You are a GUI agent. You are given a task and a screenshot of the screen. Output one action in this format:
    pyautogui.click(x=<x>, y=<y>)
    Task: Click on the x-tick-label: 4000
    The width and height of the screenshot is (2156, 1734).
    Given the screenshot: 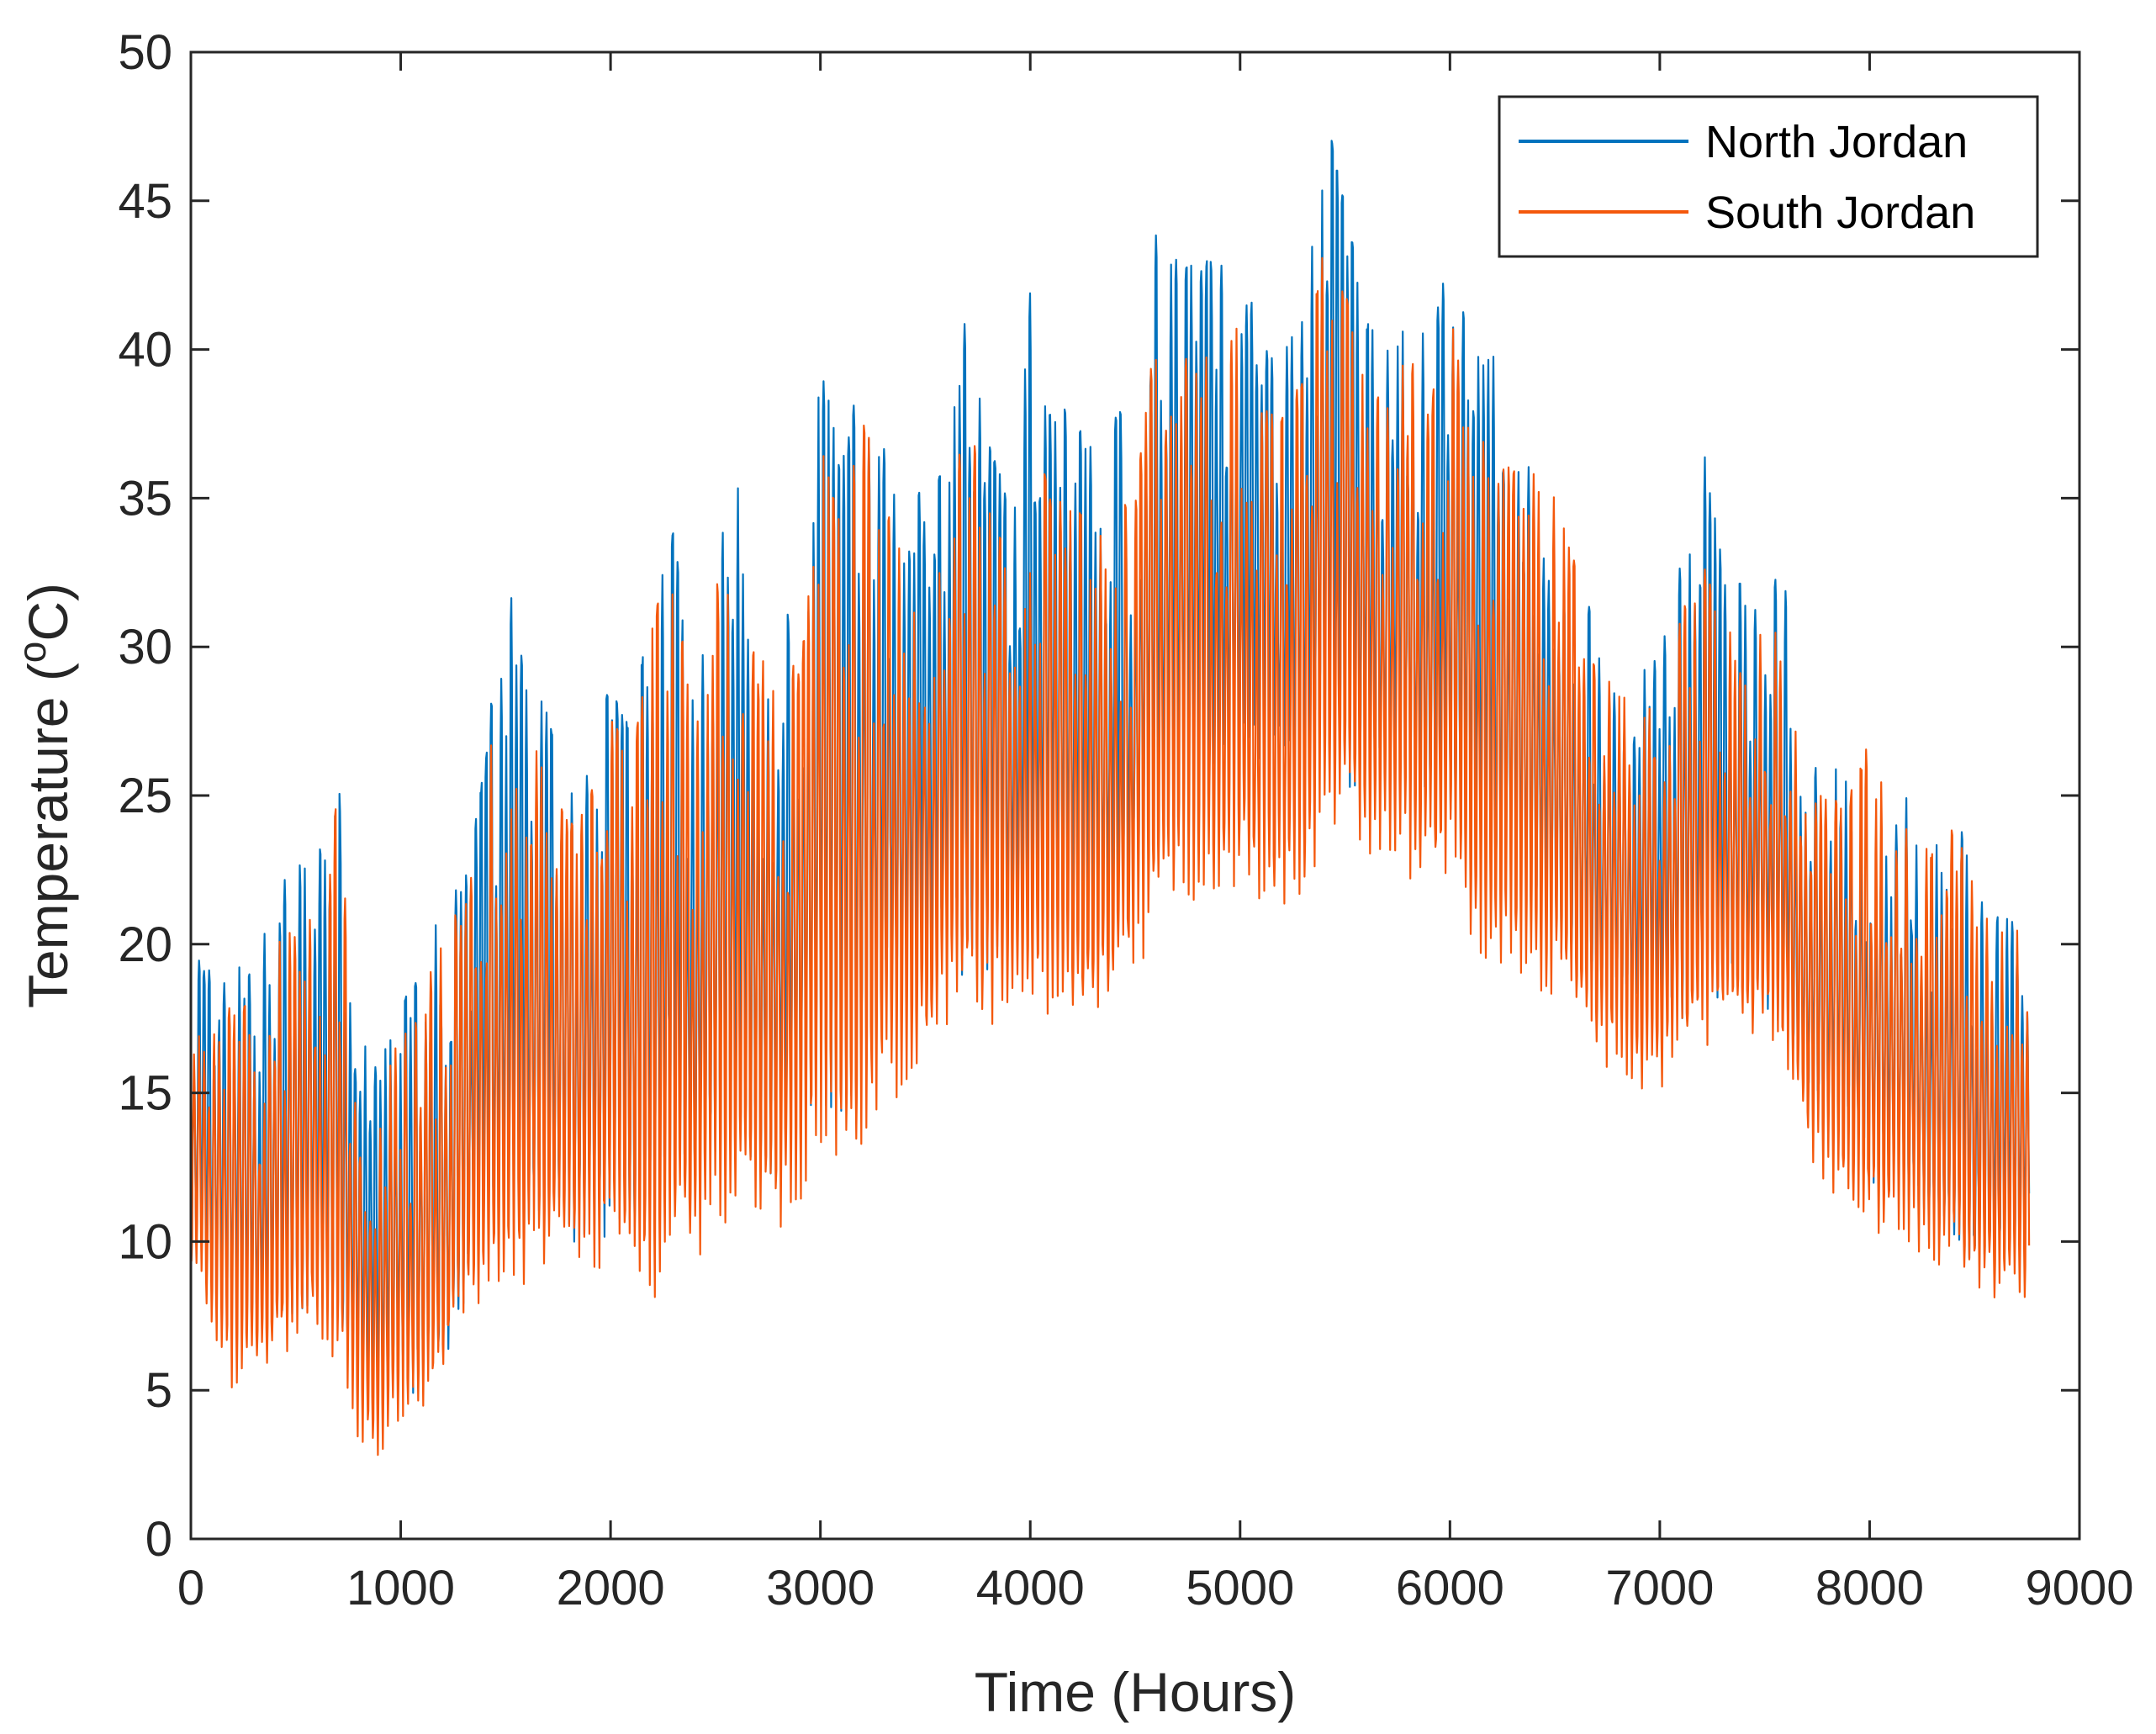 What is the action you would take?
    pyautogui.click(x=1030, y=1588)
    